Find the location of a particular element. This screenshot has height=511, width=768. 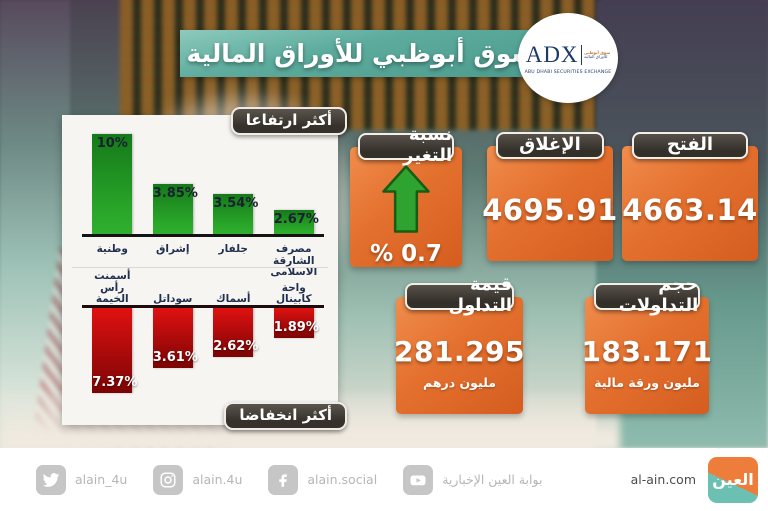

gainer-bar: 10% is located at coordinates (112, 184).